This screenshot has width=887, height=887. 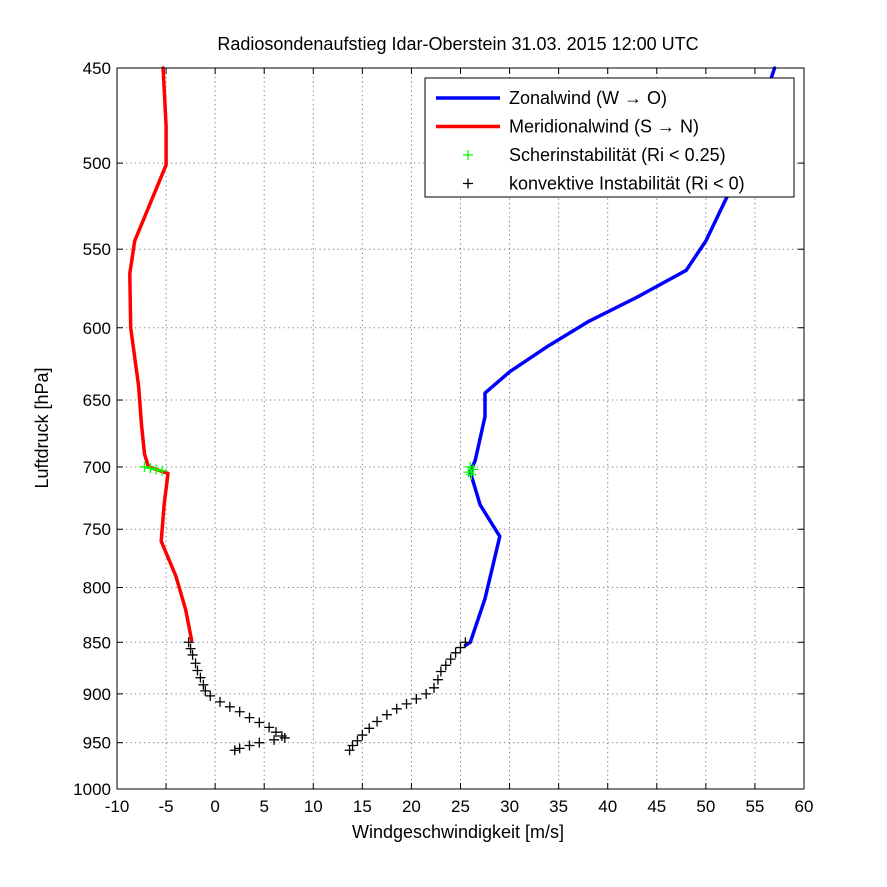 I want to click on y-axis-label: Luftdruck [hPa], so click(x=42, y=427).